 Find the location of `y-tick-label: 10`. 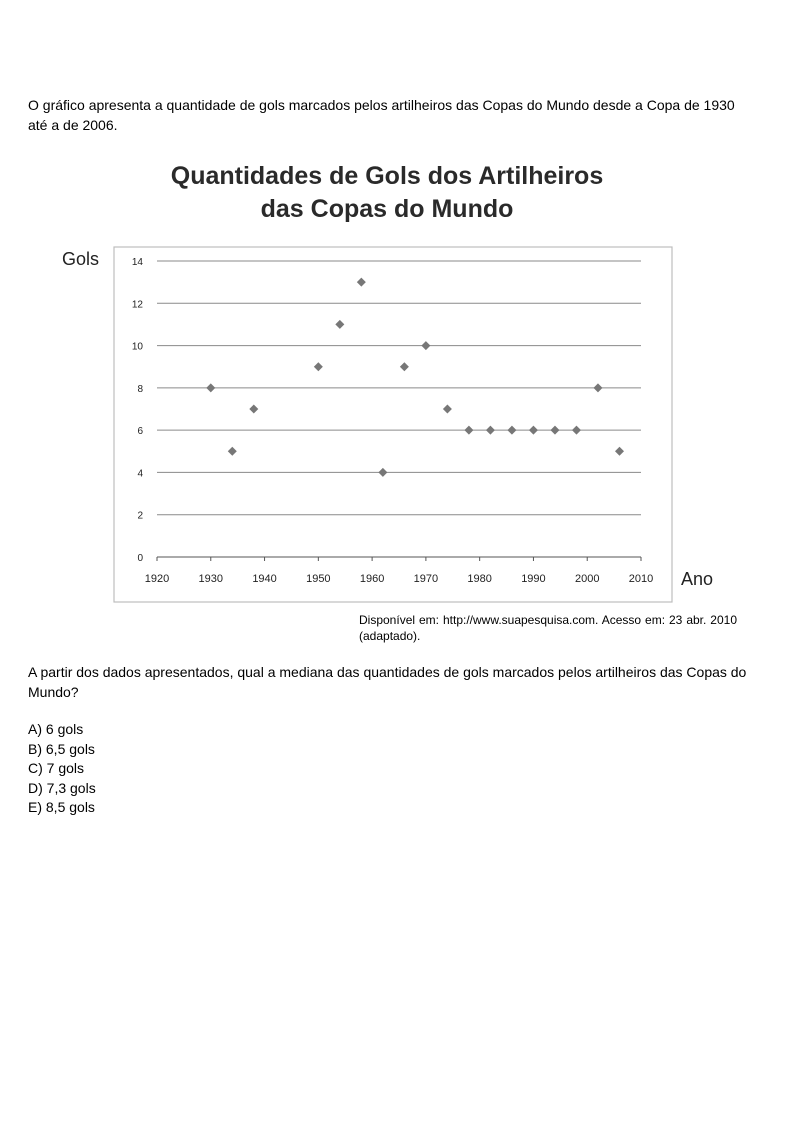

y-tick-label: 10 is located at coordinates (138, 347).